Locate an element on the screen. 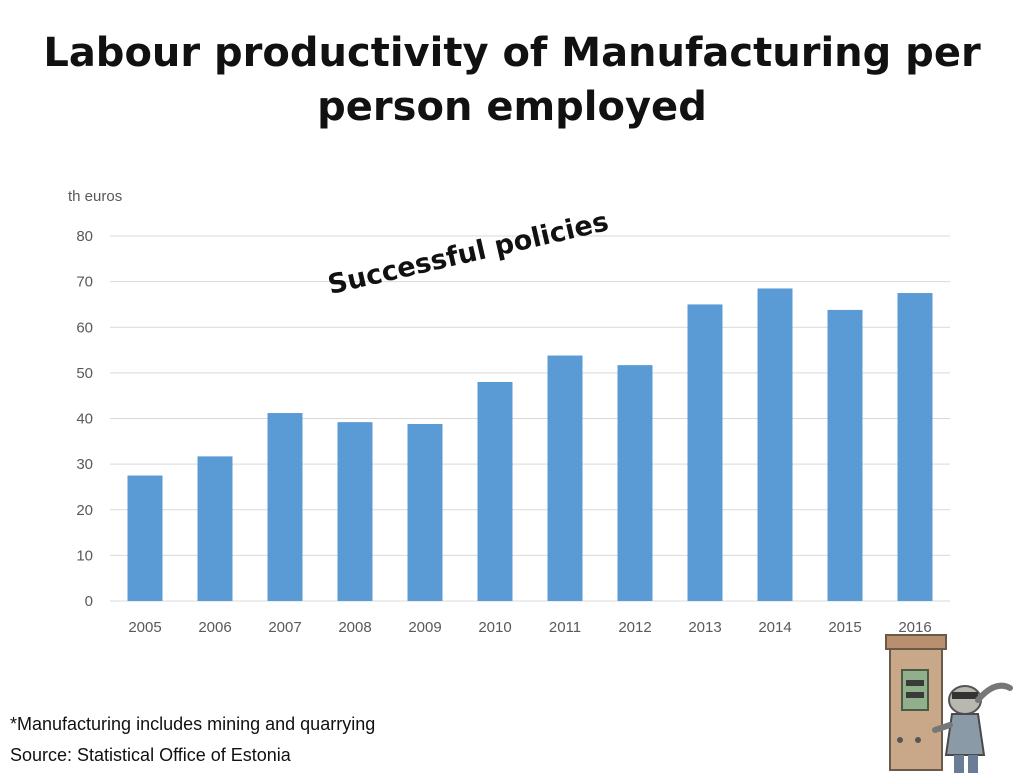  x-tick-label: 2014 is located at coordinates (774, 627).